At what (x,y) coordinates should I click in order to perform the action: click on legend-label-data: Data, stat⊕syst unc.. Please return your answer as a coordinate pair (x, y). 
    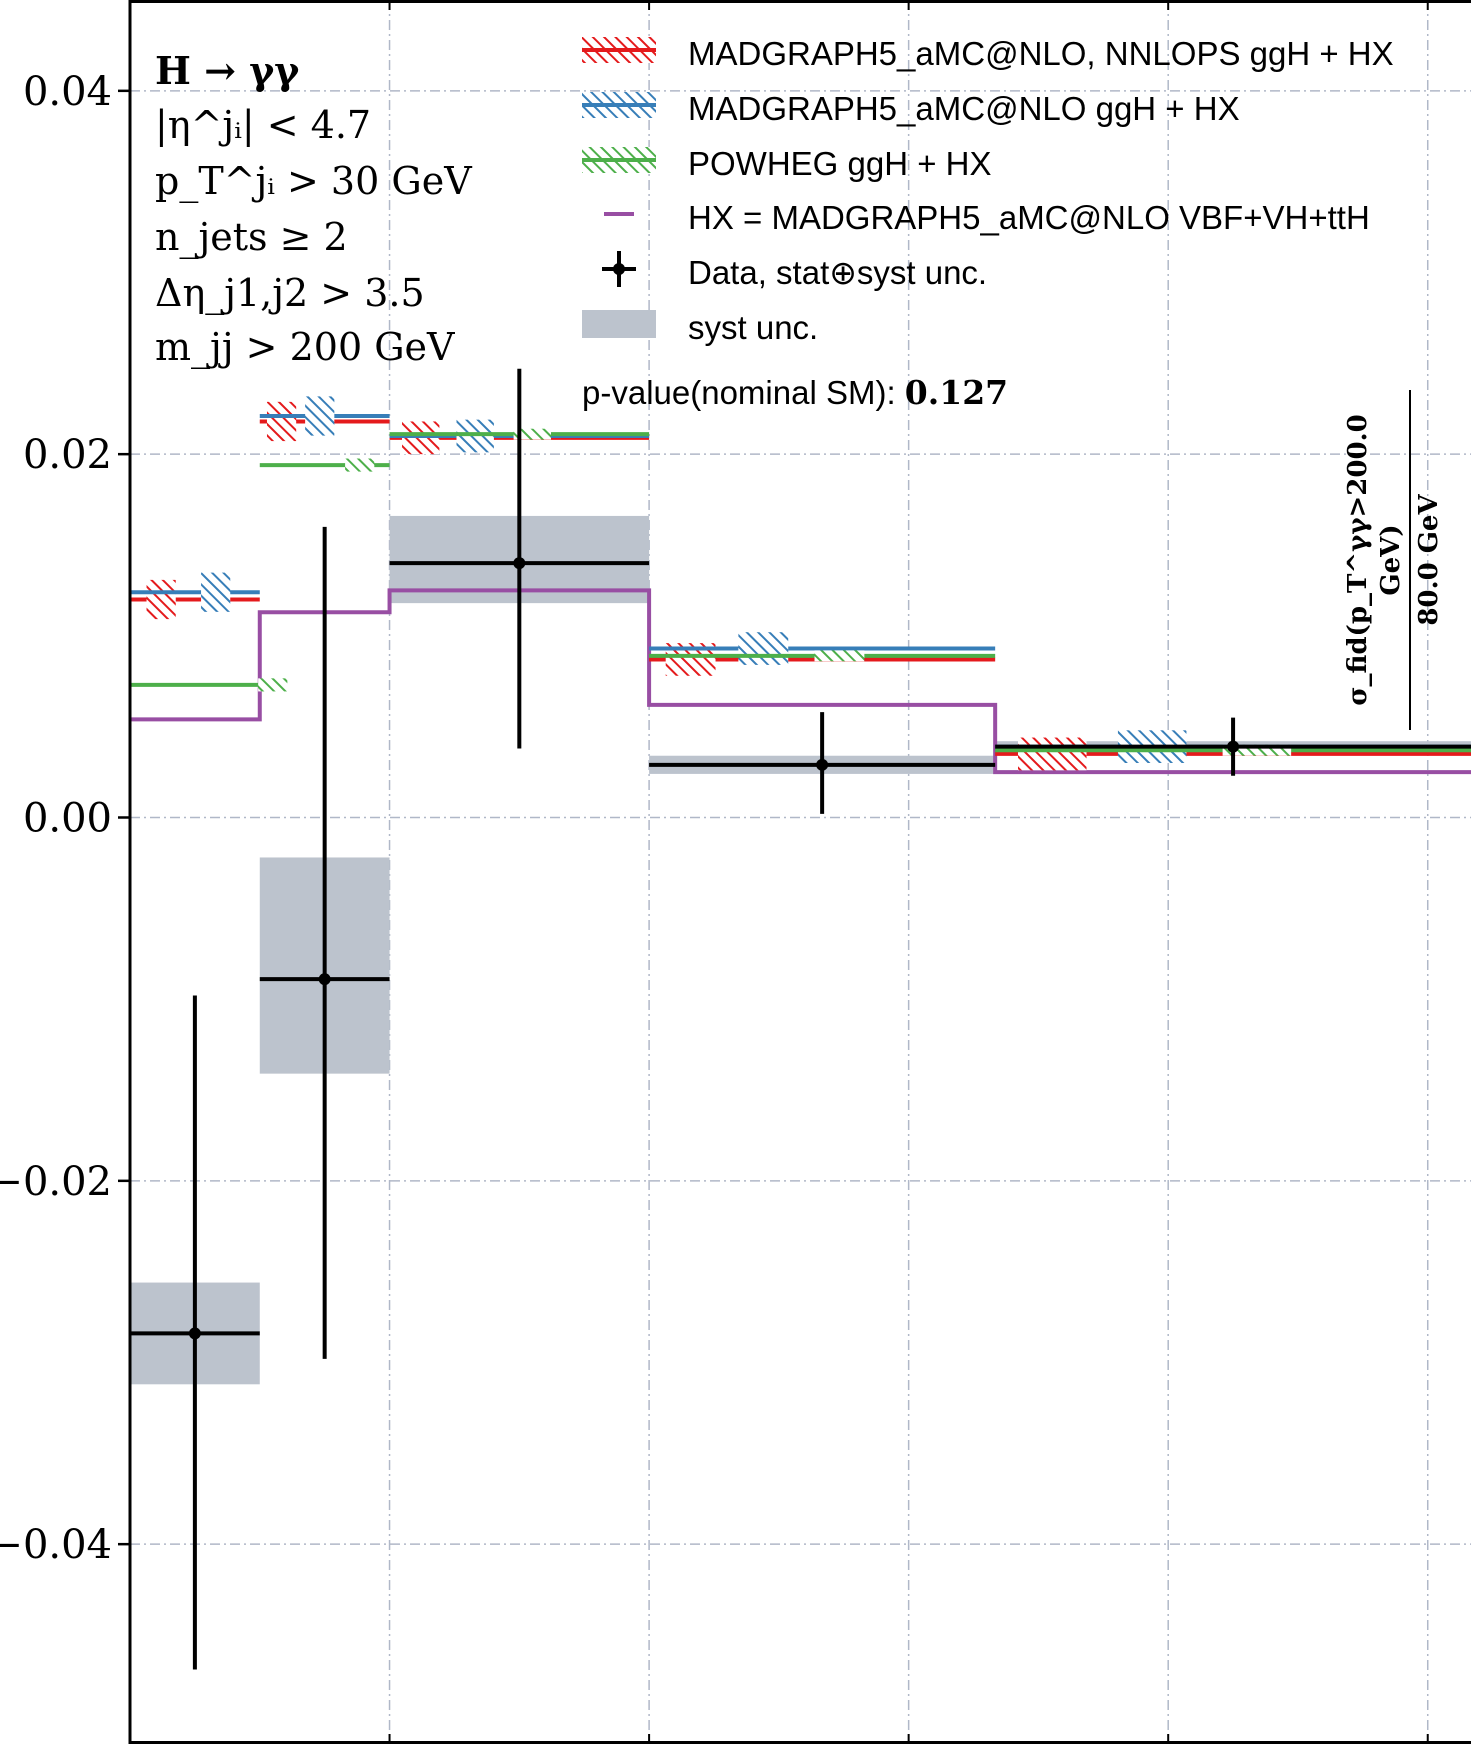
    Looking at the image, I should click on (838, 272).